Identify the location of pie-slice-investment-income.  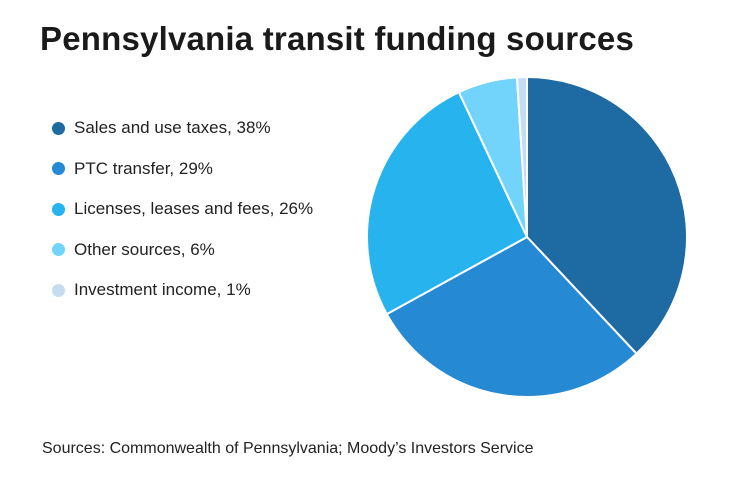
(521, 157).